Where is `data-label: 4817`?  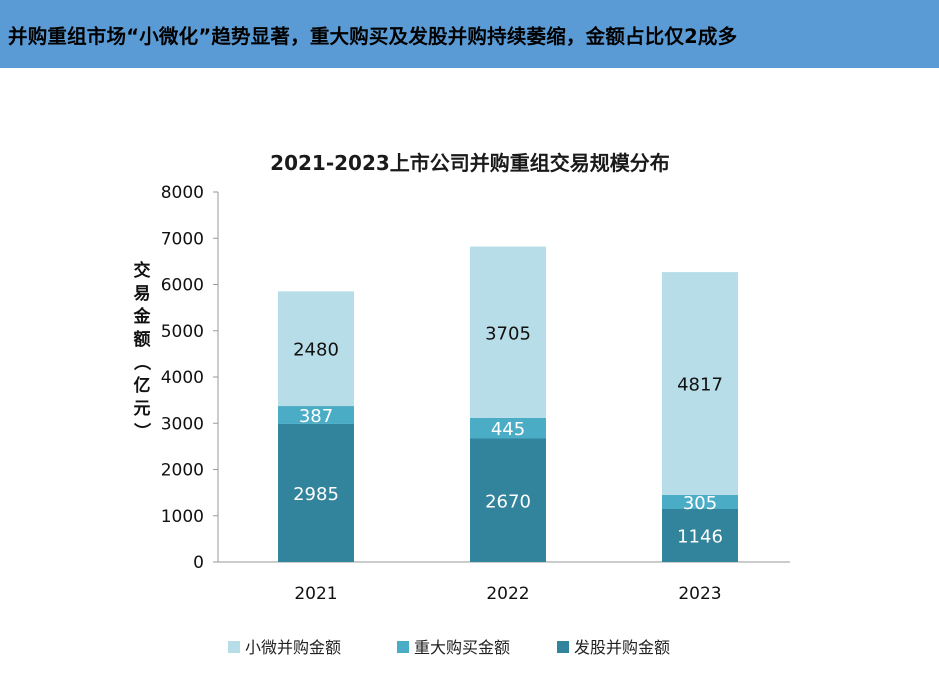
data-label: 4817 is located at coordinates (700, 384).